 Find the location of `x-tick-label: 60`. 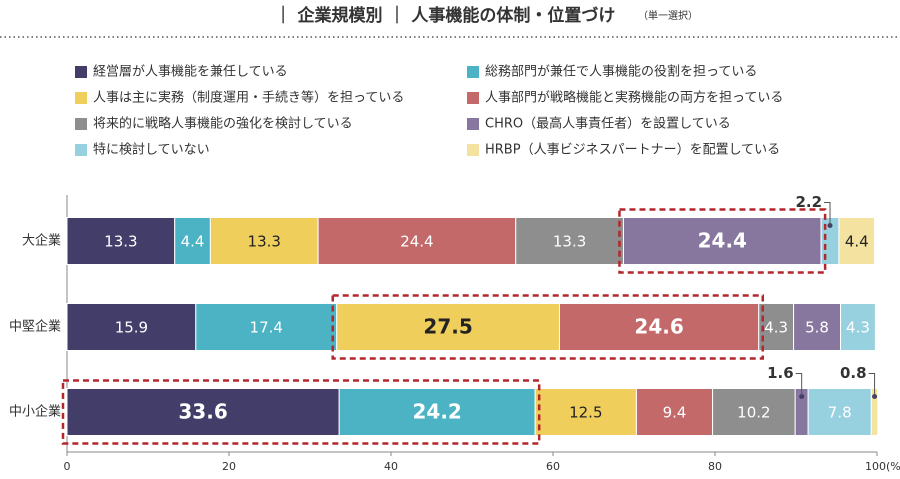

x-tick-label: 60 is located at coordinates (553, 466).